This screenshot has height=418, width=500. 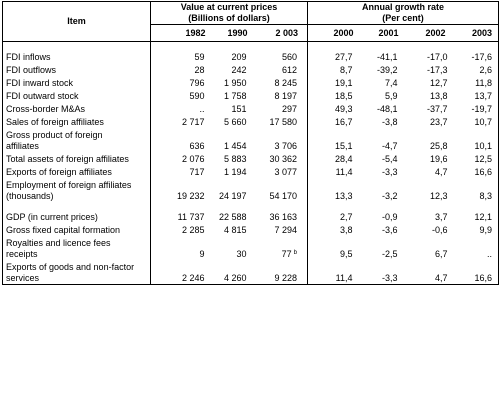 I want to click on cell-value: -3,2, so click(x=389, y=196).